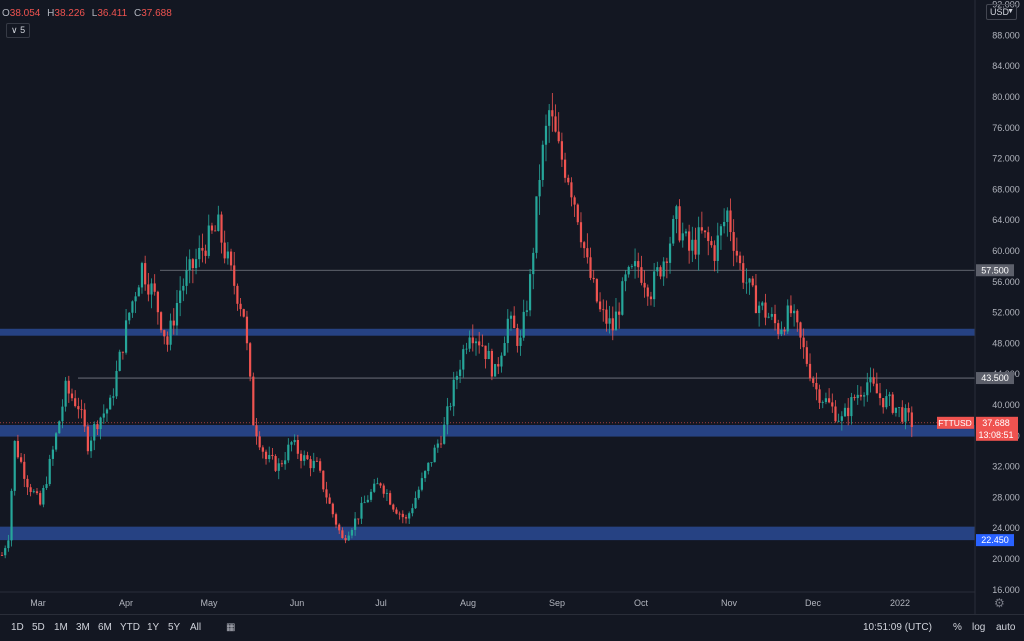  Describe the element at coordinates (1006, 590) in the screenshot. I see `y-tick-label: 16.000` at that location.